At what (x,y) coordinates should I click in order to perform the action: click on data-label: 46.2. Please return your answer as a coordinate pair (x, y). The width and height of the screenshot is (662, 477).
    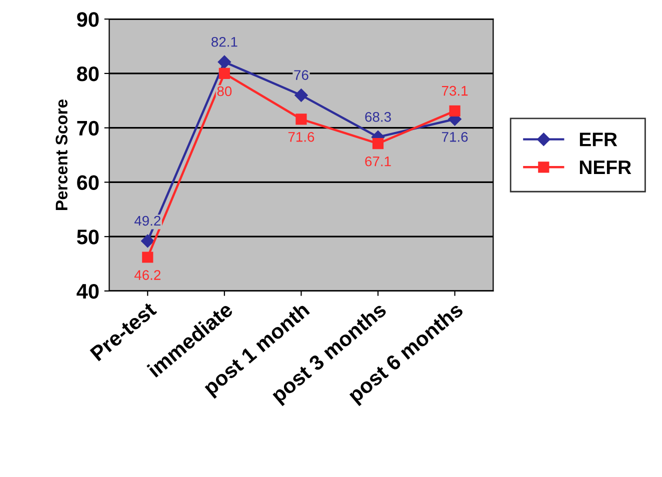
    Looking at the image, I should click on (147, 275).